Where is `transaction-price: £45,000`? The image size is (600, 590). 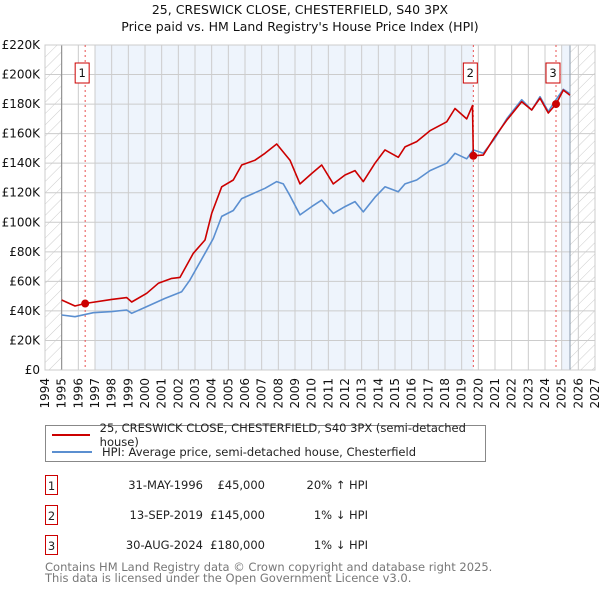 transaction-price: £45,000 is located at coordinates (241, 485).